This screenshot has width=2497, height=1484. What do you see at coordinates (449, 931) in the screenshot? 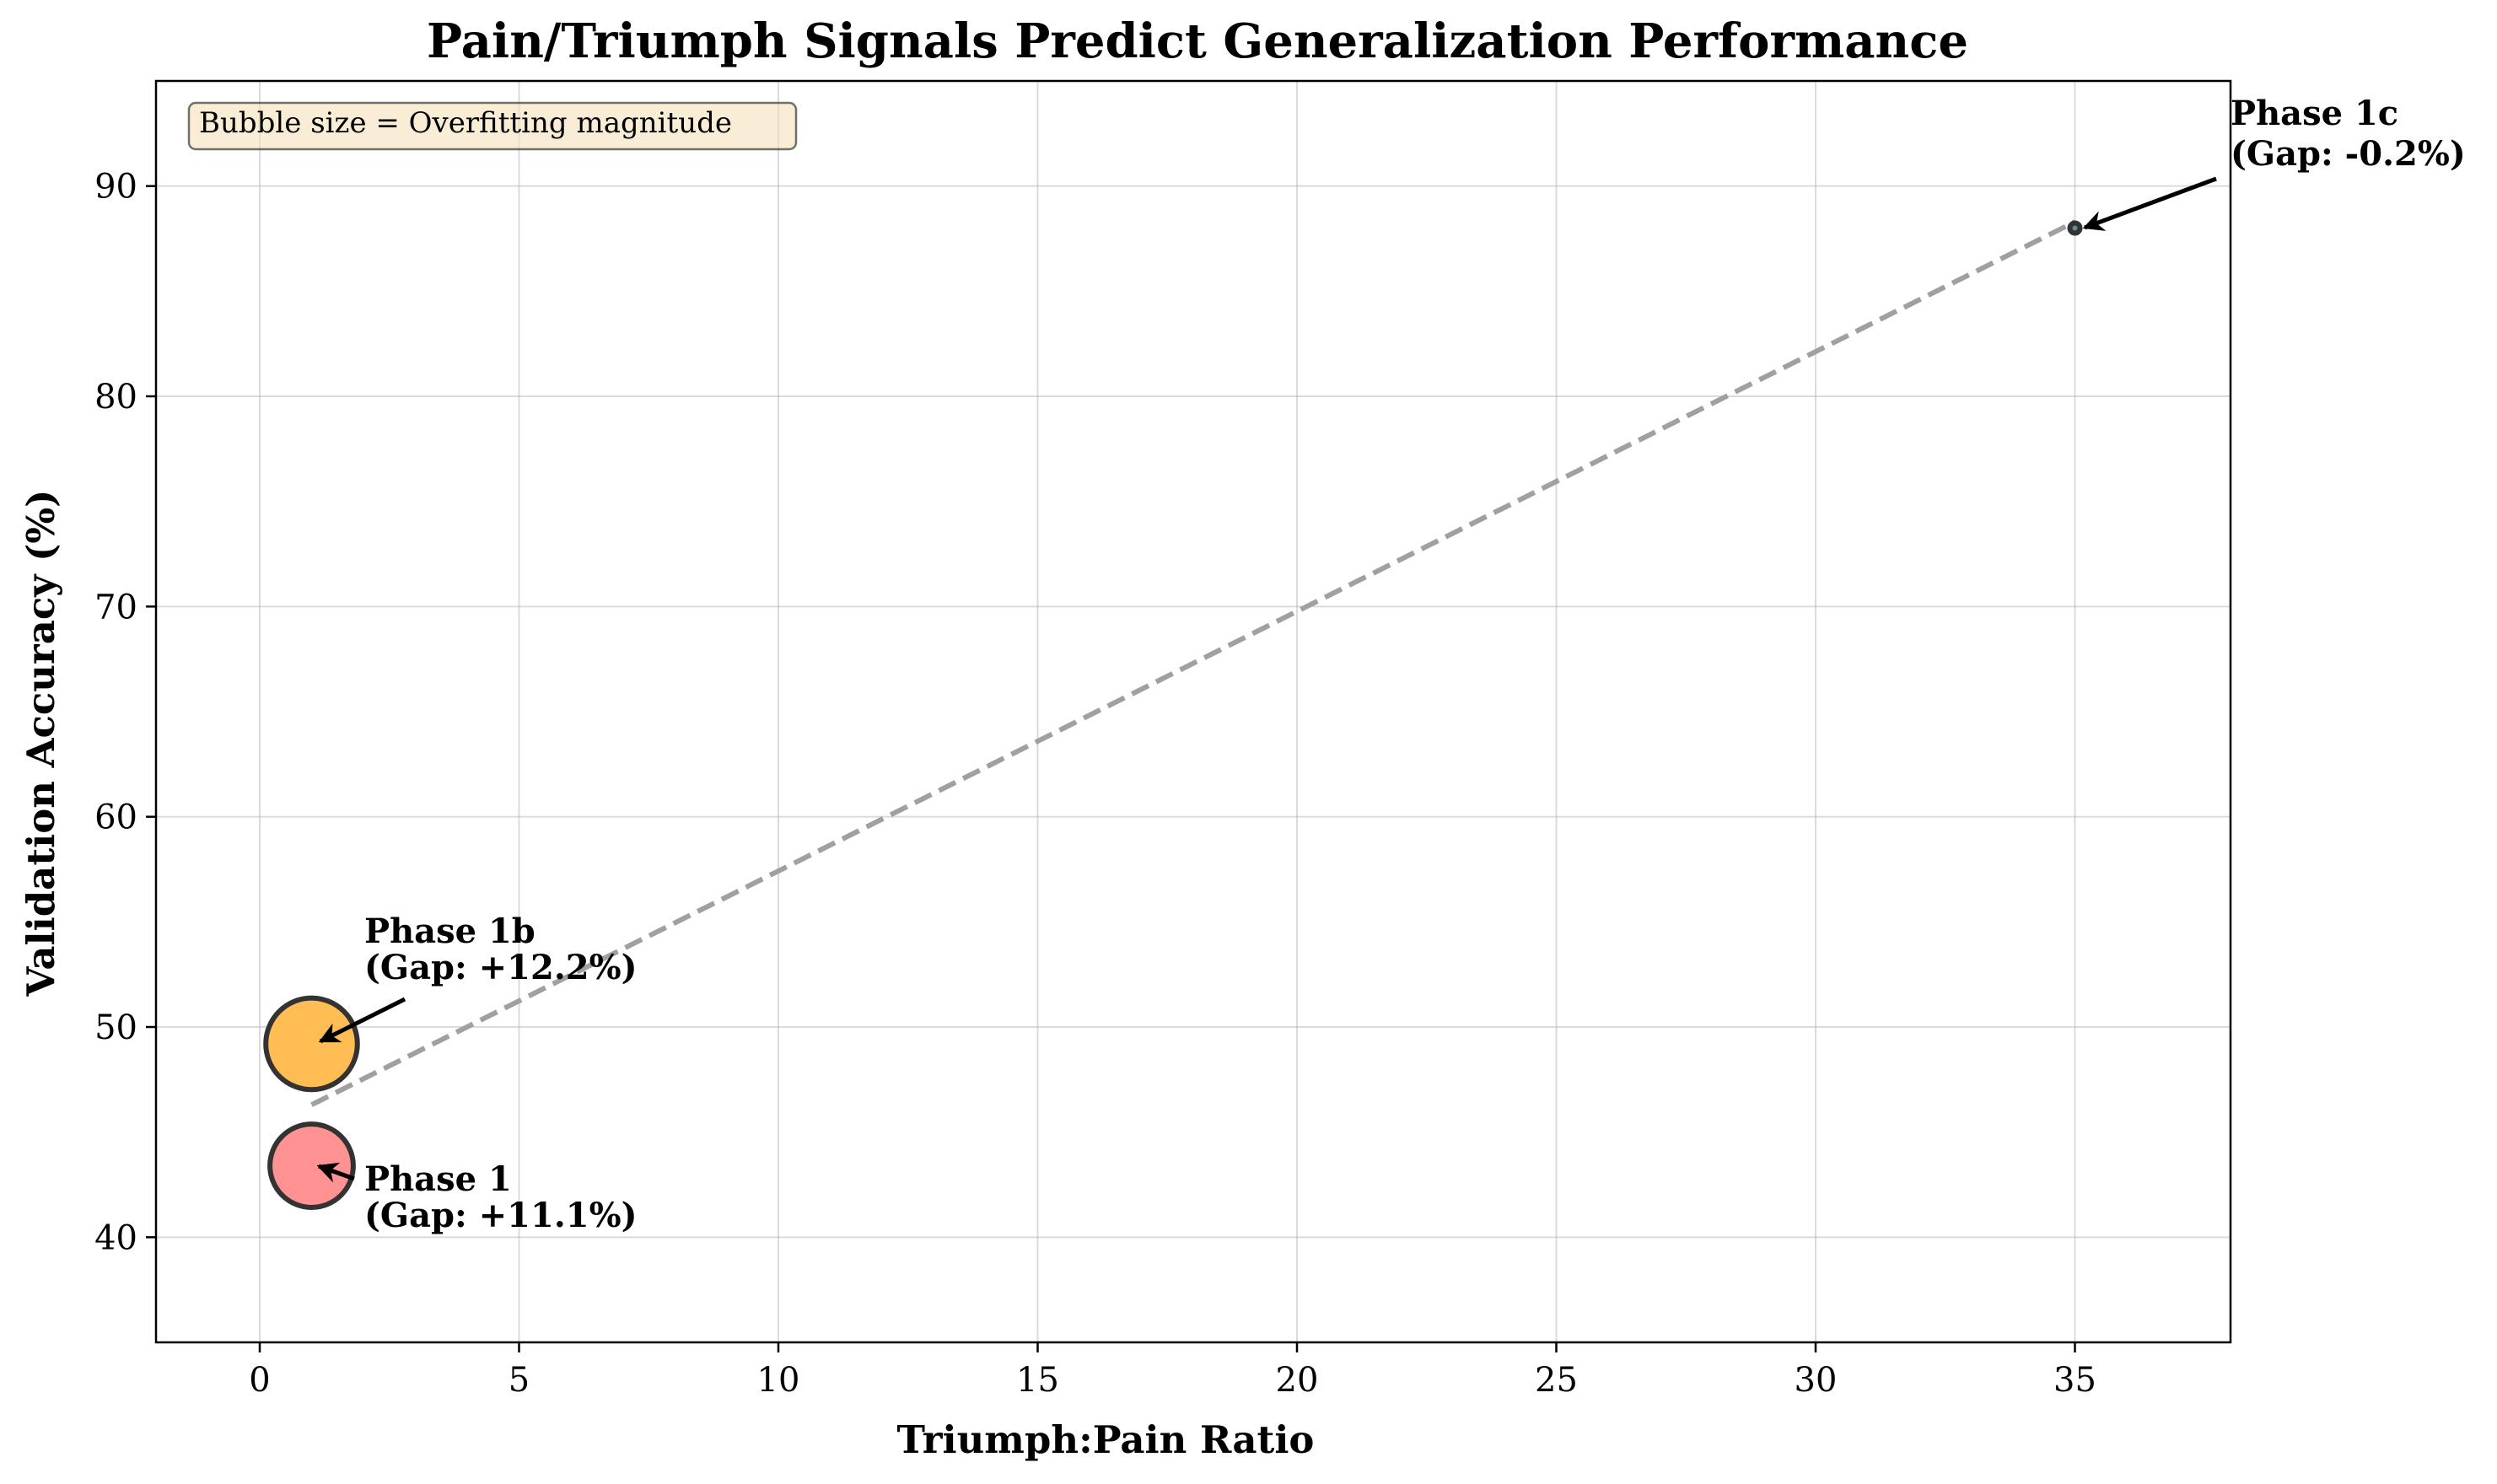
I see `annotation-phase-label: Phase 1b` at bounding box center [449, 931].